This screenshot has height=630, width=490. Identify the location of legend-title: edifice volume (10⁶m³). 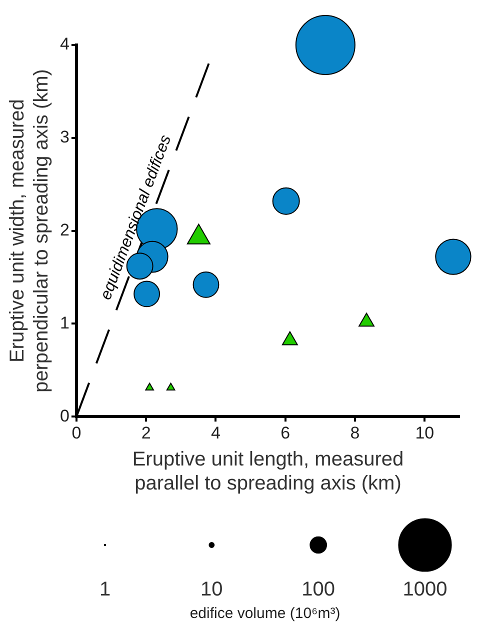
(265, 613).